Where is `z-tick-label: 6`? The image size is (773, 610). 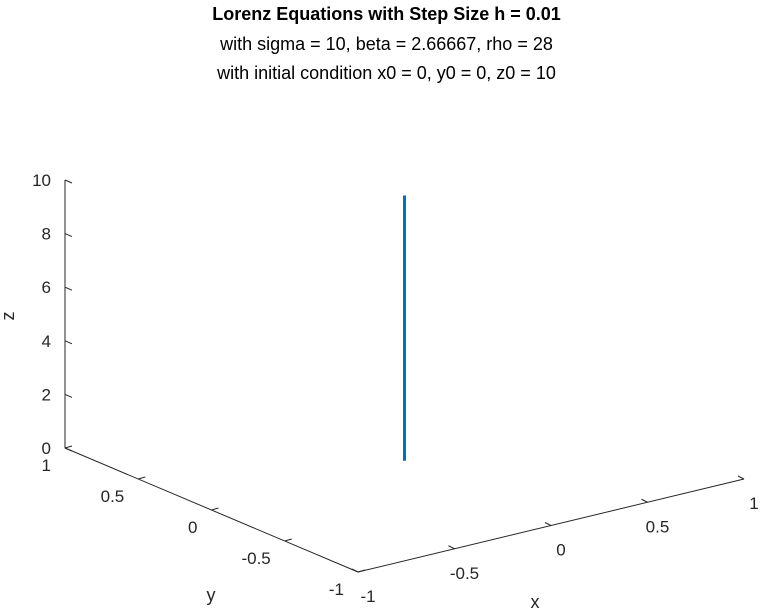 z-tick-label: 6 is located at coordinates (46, 287).